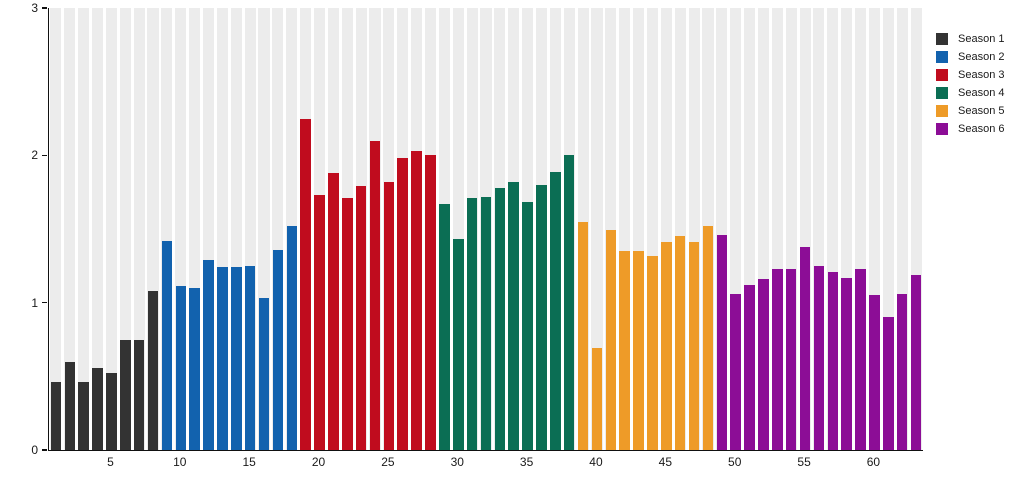 Image resolution: width=1018 pixels, height=500 pixels. I want to click on x-tick-label: 40, so click(596, 462).